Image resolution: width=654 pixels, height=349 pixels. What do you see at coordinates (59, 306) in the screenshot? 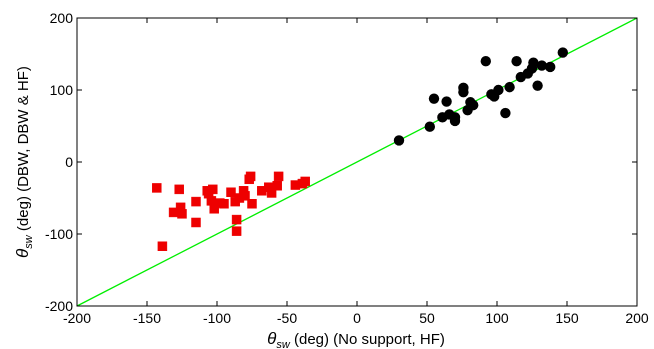
I see `y-tick-label: -200` at bounding box center [59, 306].